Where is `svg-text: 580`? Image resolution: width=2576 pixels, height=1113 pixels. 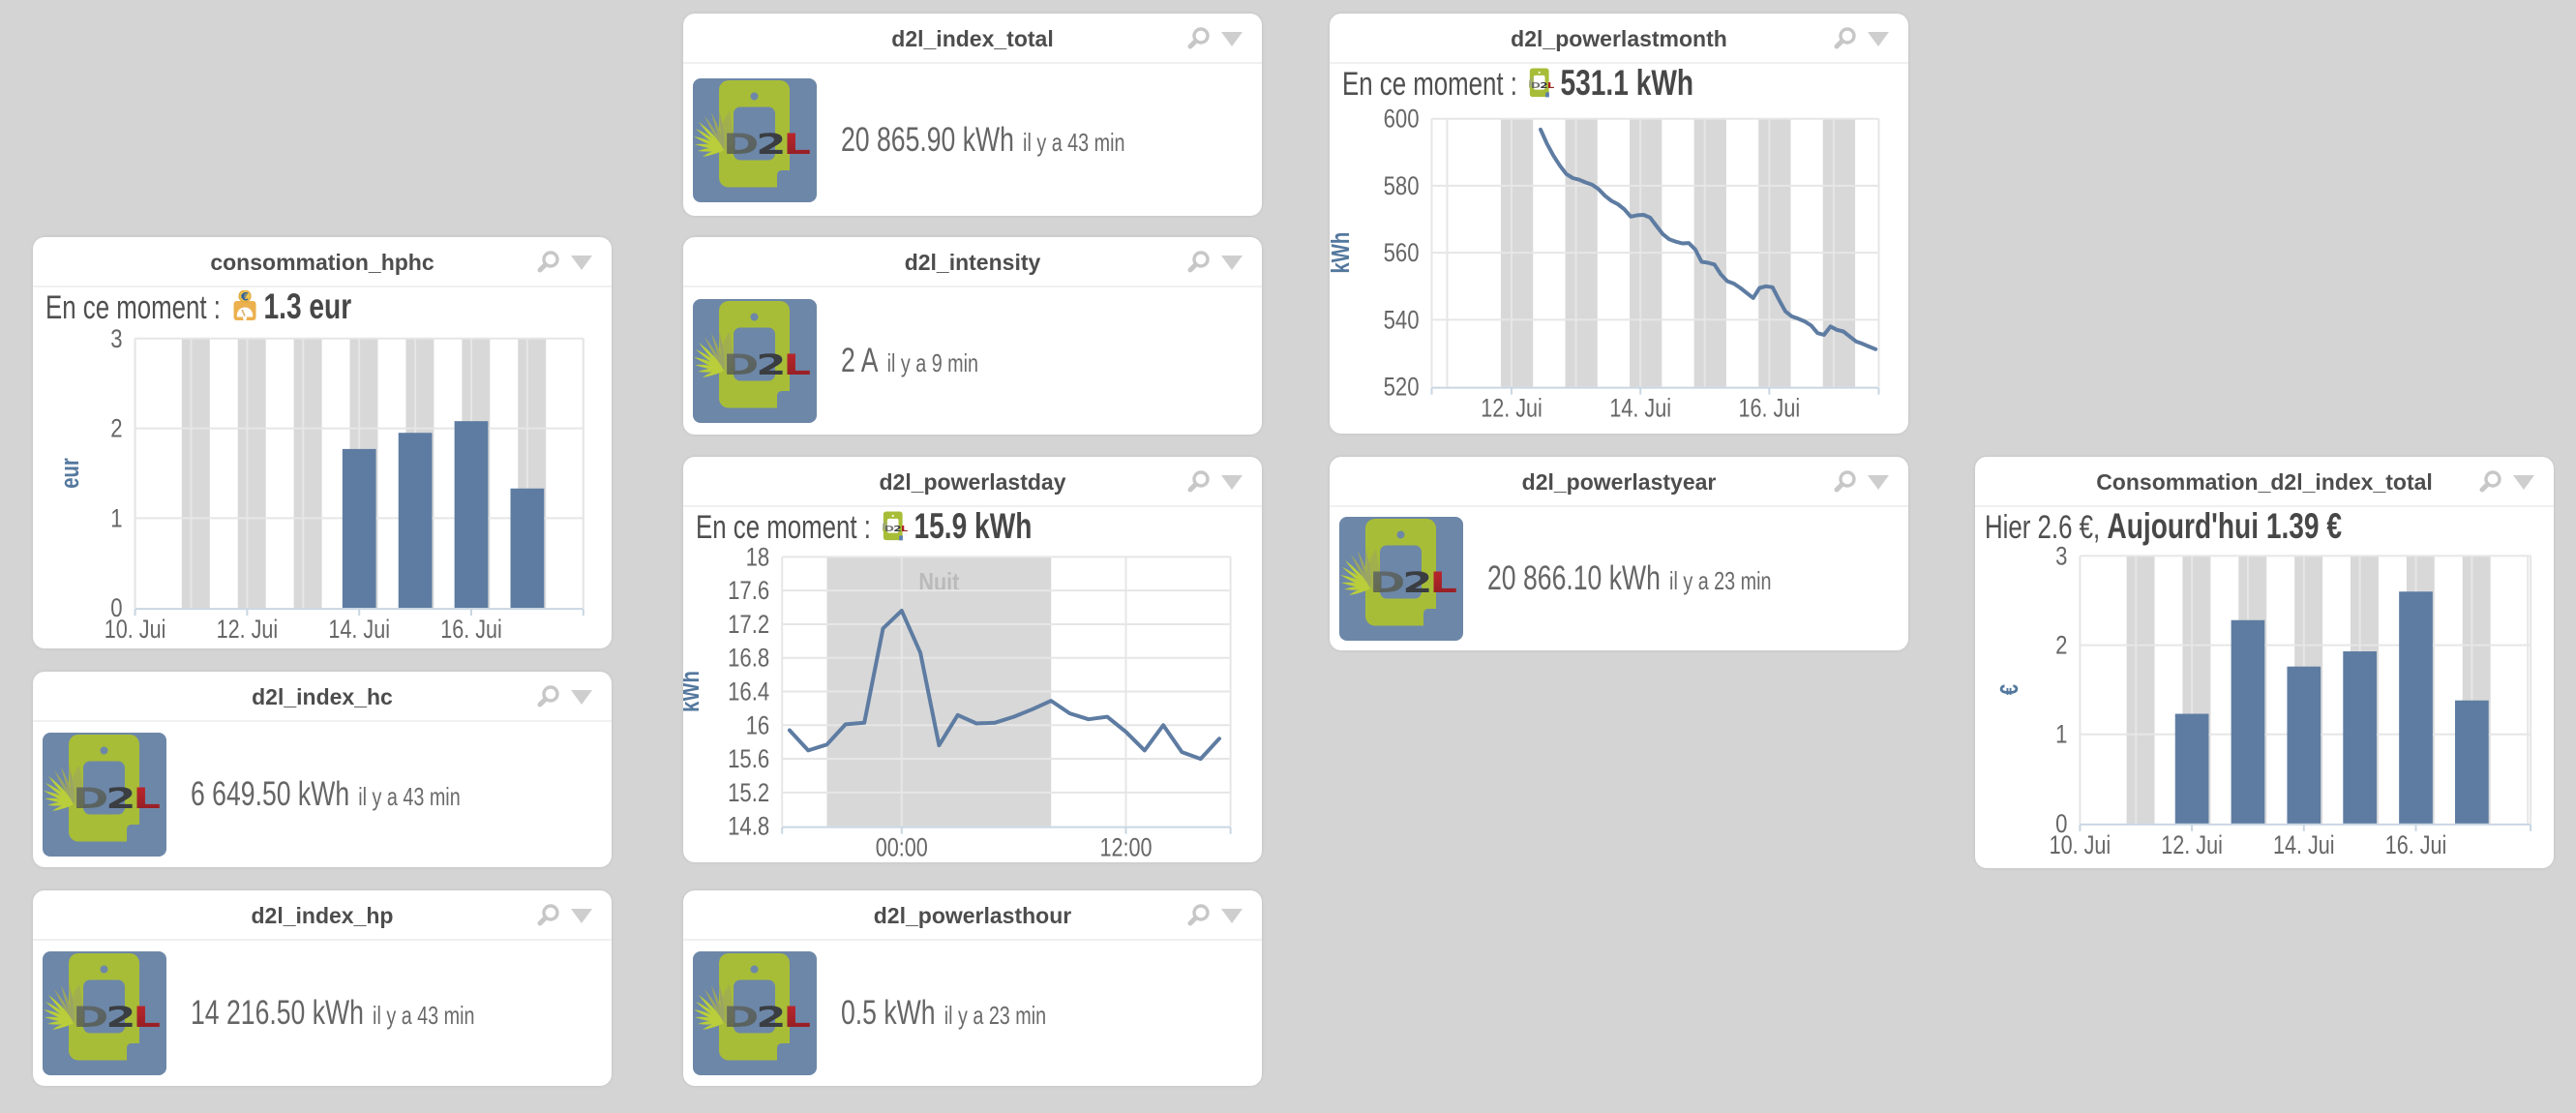
svg-text: 580 is located at coordinates (1402, 186).